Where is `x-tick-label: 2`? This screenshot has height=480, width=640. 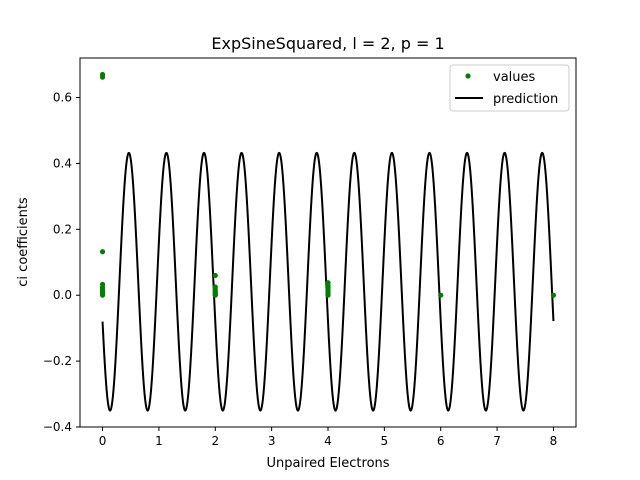
x-tick-label: 2 is located at coordinates (215, 441).